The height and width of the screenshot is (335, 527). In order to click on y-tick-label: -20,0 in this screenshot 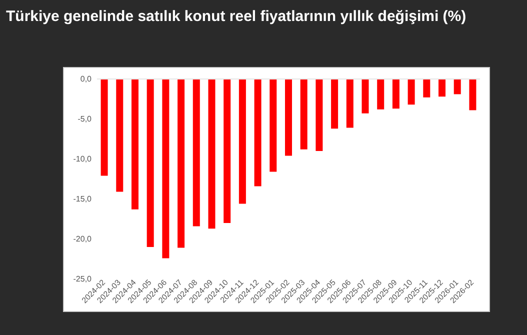, I will do `click(82, 239)`.